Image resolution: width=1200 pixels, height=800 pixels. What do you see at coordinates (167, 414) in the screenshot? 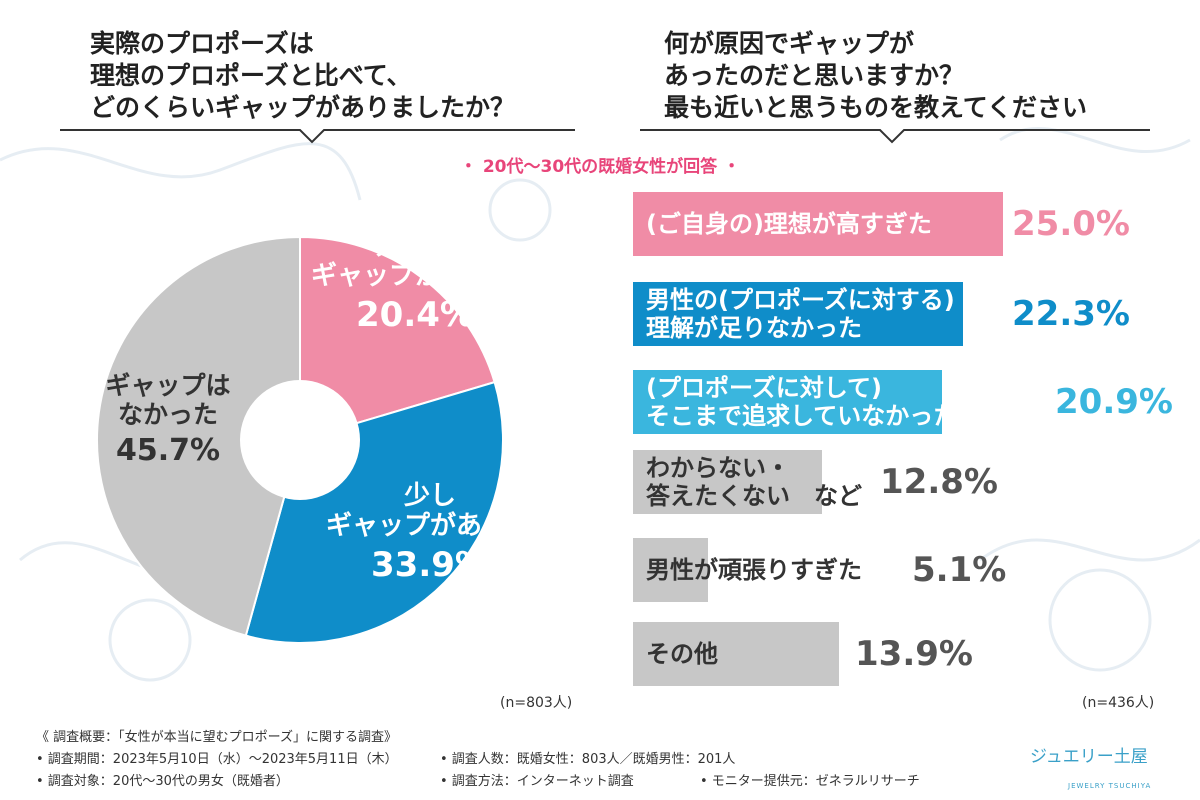
I see `pie-label-none-line-2: なかった` at bounding box center [167, 414].